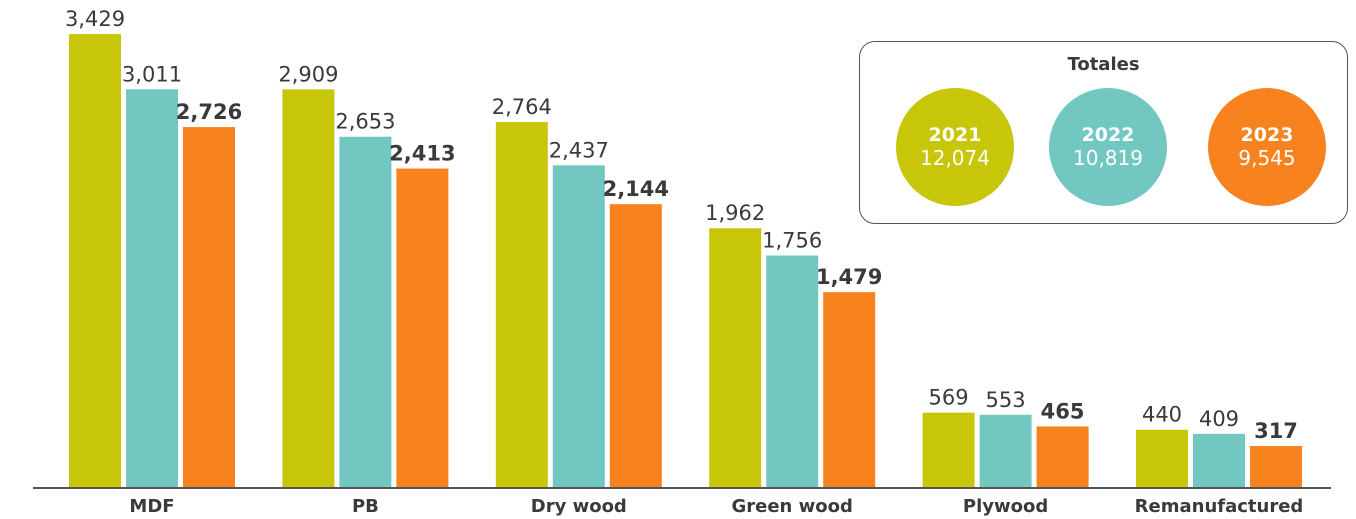 Image resolution: width=1356 pixels, height=519 pixels. I want to click on value-label: 440, so click(1162, 415).